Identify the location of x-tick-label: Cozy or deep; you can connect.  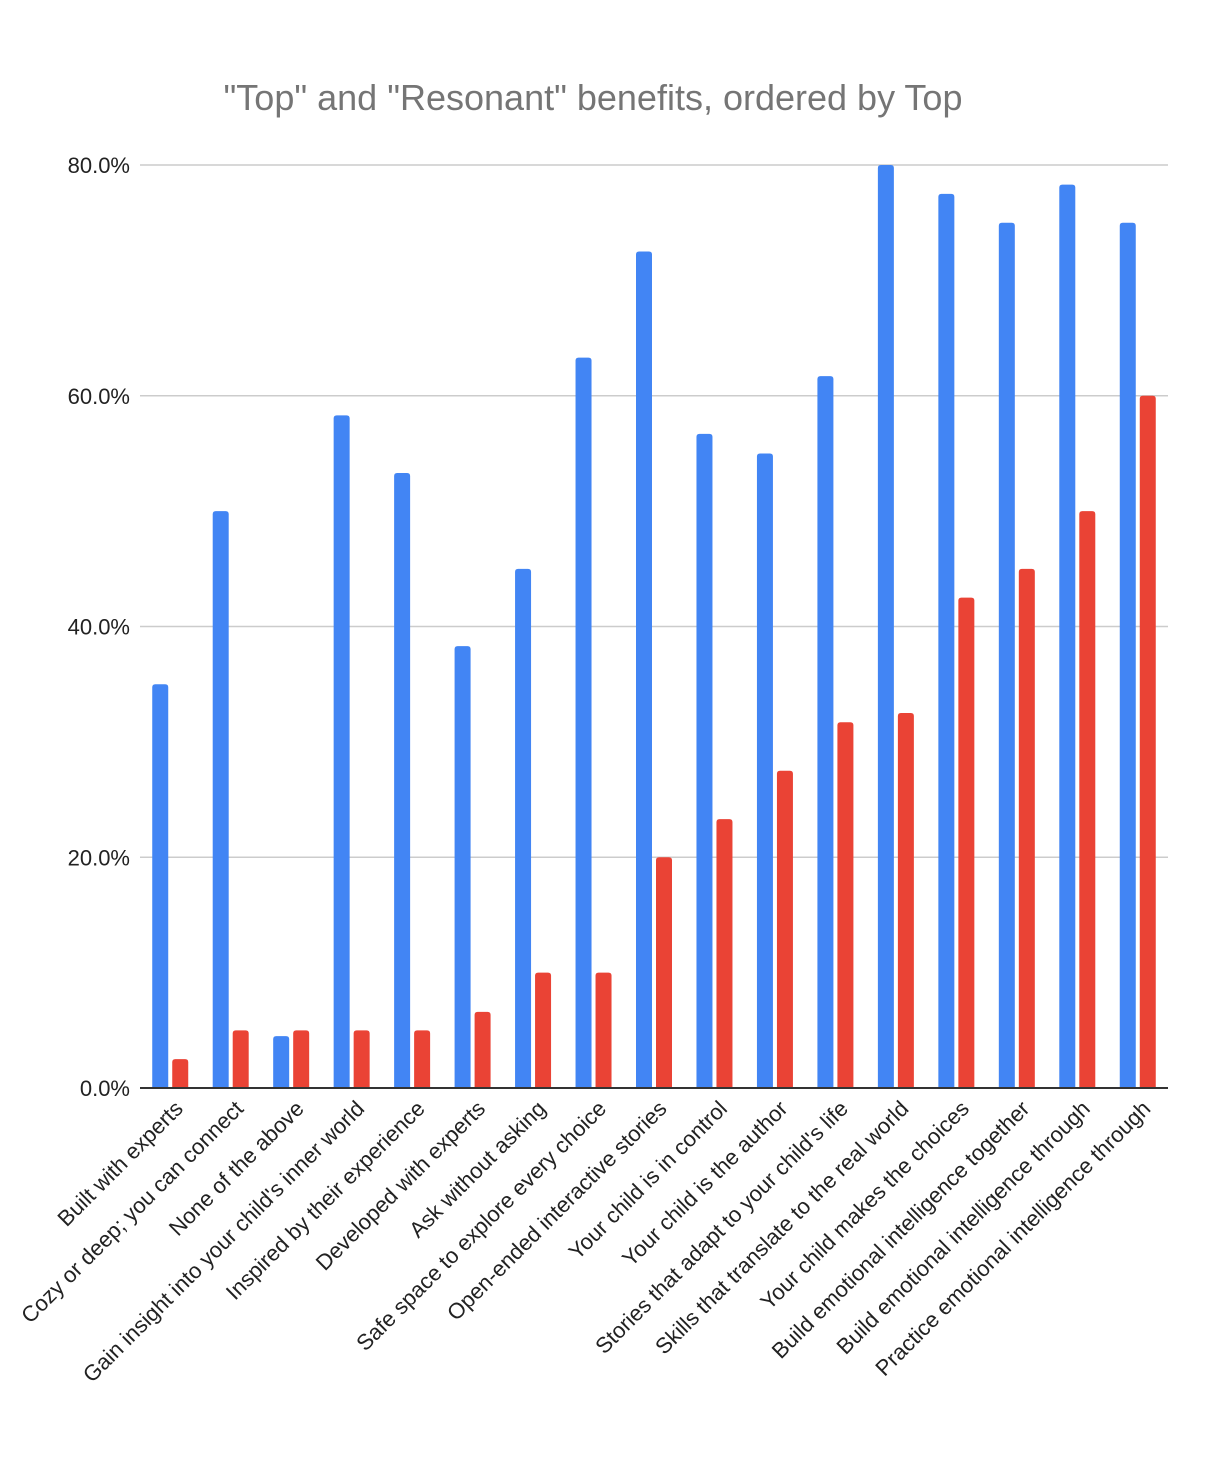
(132, 1212).